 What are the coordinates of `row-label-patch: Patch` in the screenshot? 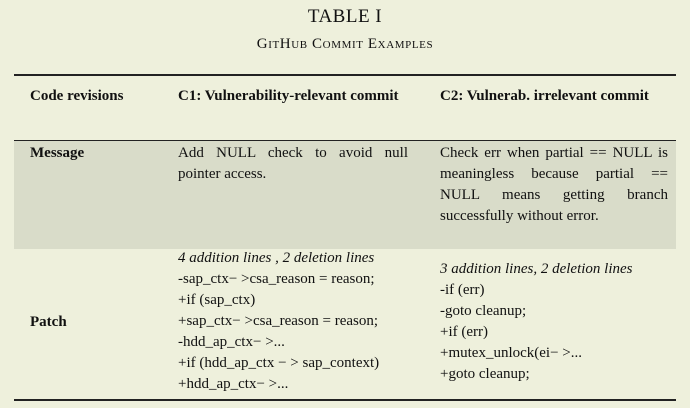 It's located at (48, 322).